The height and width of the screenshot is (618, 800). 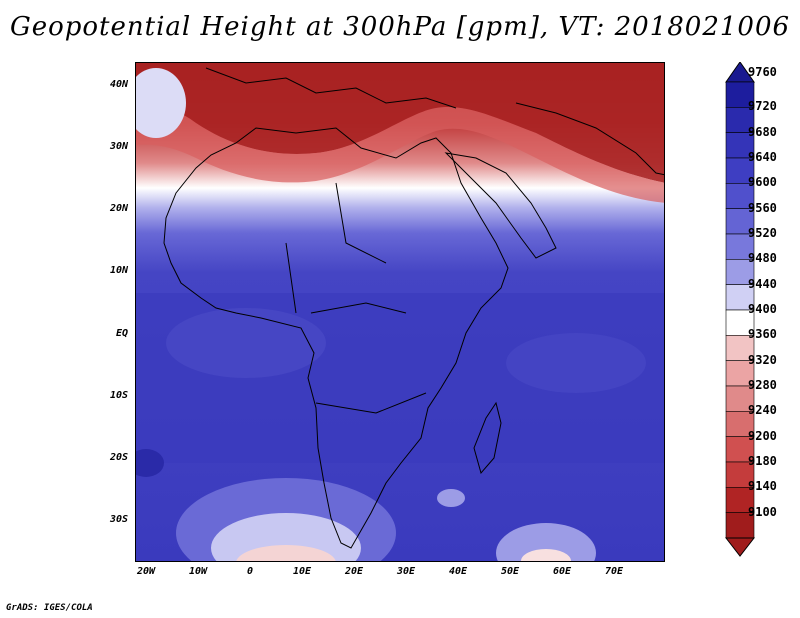 What do you see at coordinates (118, 84) in the screenshot?
I see `lat-label: 40N` at bounding box center [118, 84].